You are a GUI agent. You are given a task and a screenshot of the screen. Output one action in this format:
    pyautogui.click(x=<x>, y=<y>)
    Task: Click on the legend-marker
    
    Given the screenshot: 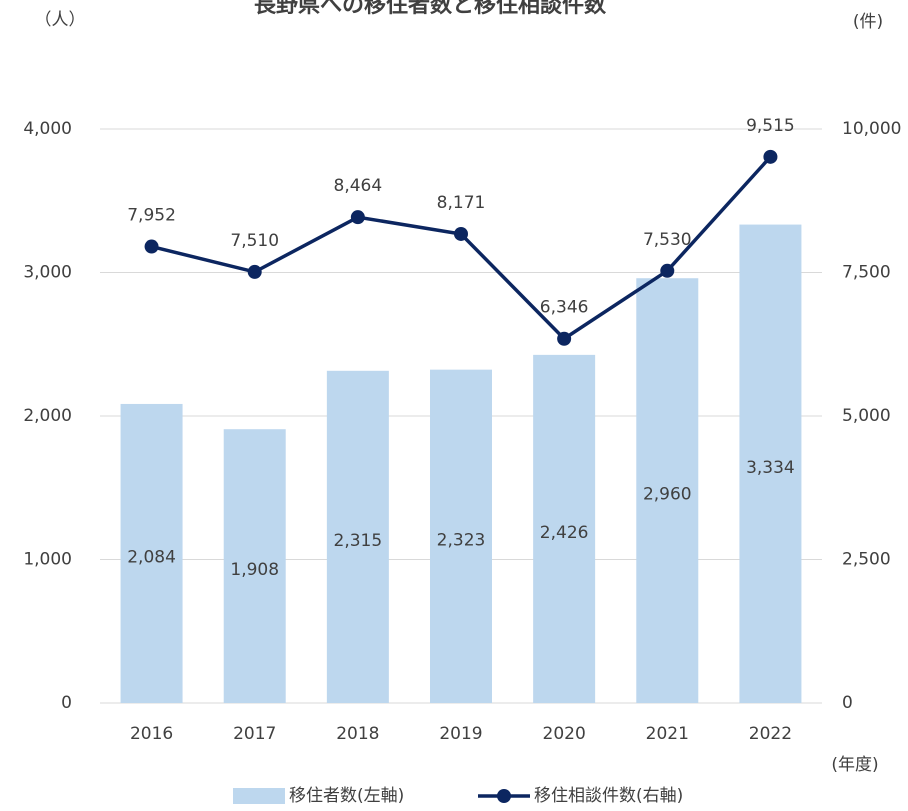 What is the action you would take?
    pyautogui.click(x=504, y=796)
    